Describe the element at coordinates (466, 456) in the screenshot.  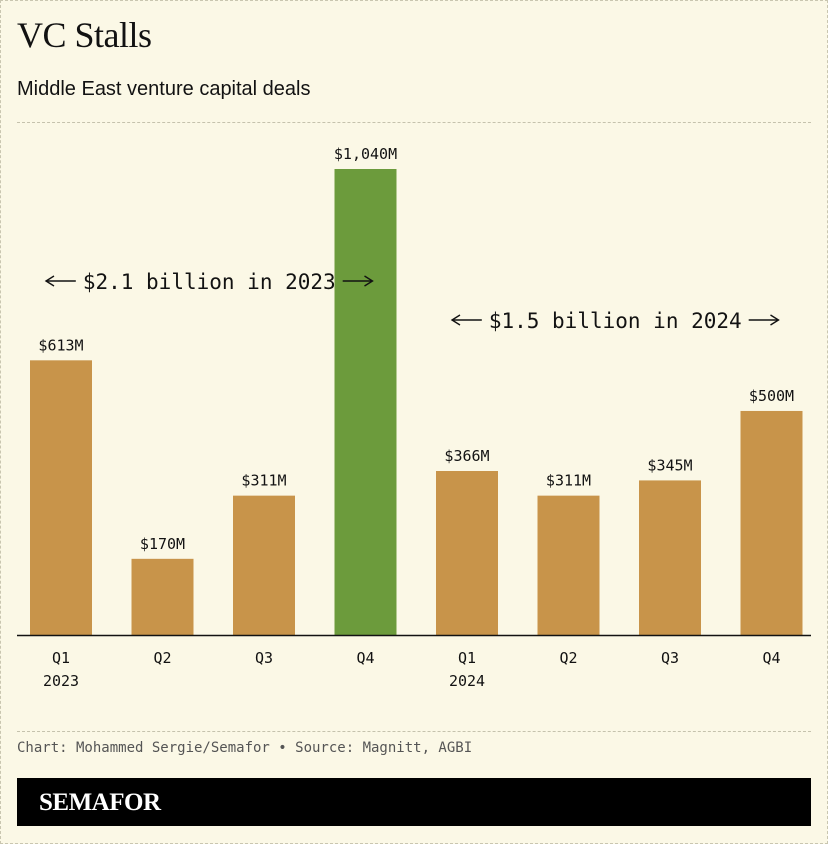
I see `bar-value-label: $366M` at that location.